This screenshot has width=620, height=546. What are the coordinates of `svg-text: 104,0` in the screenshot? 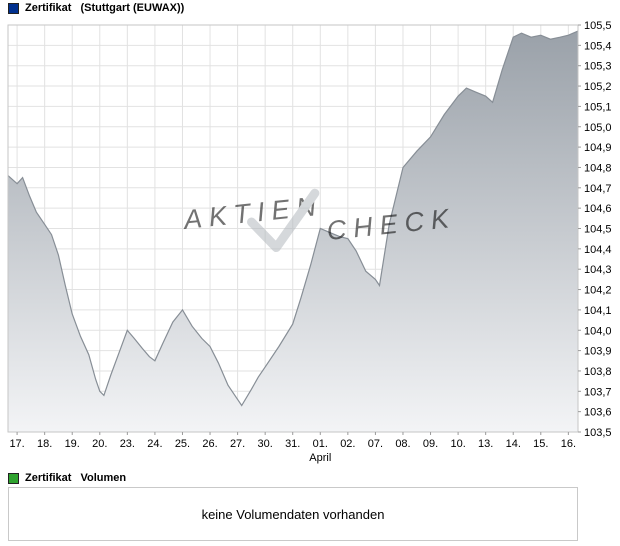 It's located at (598, 331).